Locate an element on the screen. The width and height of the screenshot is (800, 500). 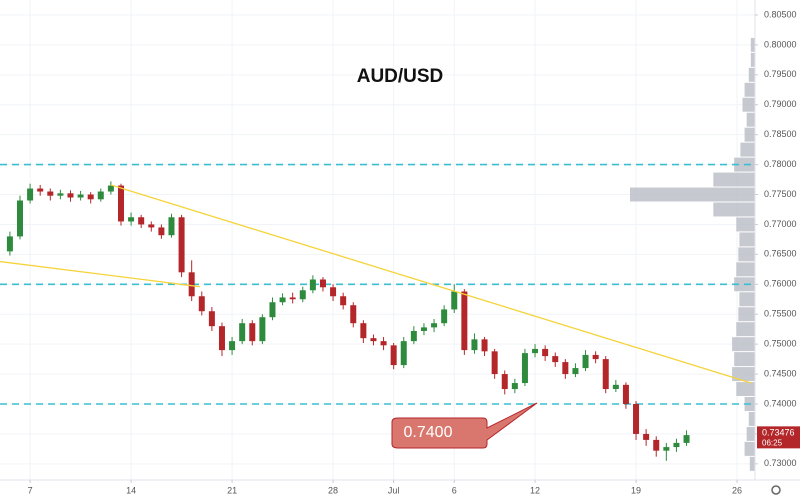
trendline is located at coordinates (100, 274).